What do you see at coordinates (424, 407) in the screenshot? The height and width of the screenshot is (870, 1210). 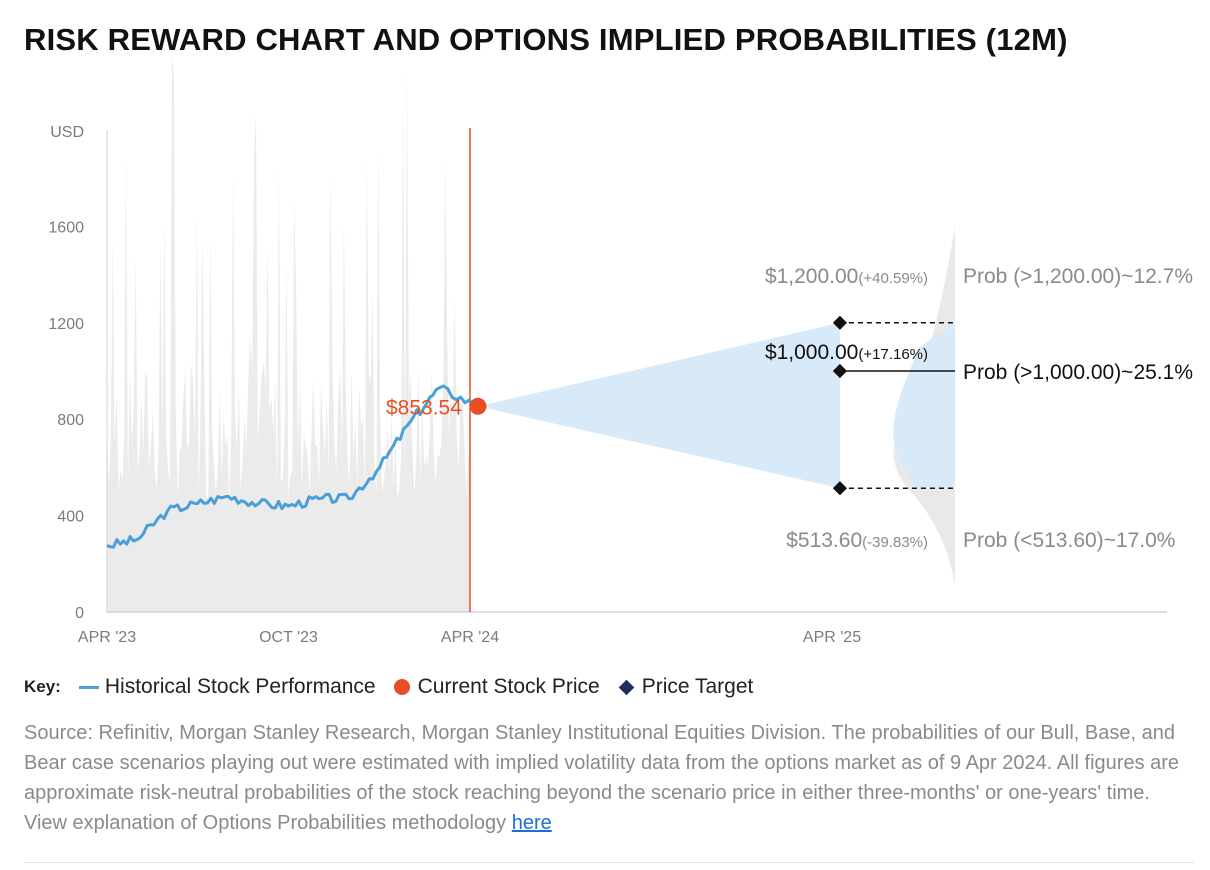 I see `current-price-label: $853.54` at bounding box center [424, 407].